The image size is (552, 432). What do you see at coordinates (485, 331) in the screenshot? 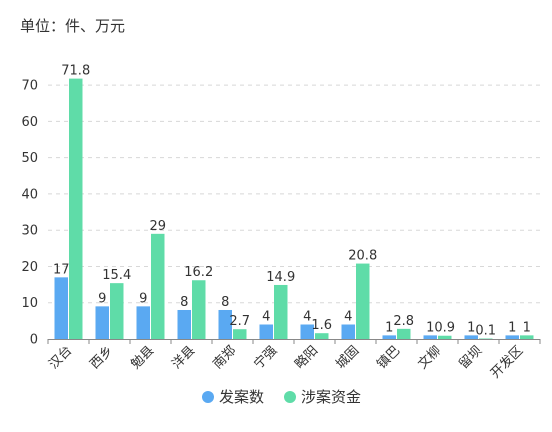
I see `data-label: 0.1` at bounding box center [485, 331].